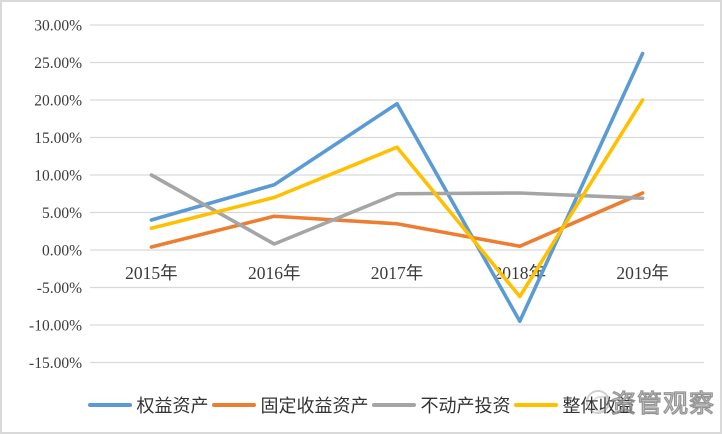 Image resolution: width=722 pixels, height=434 pixels. Describe the element at coordinates (59, 288) in the screenshot. I see `y-axis-tick-label: -5.00%` at that location.